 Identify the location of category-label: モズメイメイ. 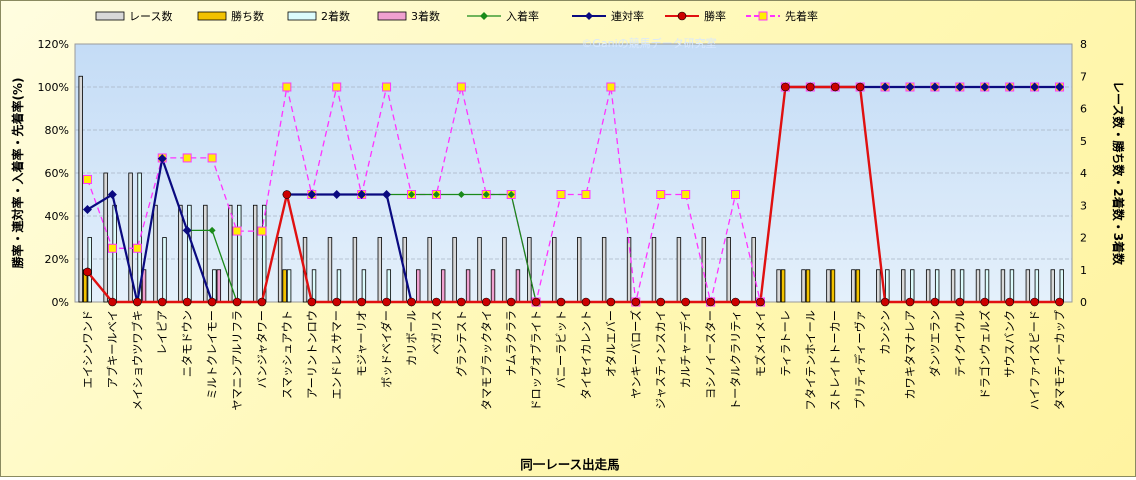
(760, 343).